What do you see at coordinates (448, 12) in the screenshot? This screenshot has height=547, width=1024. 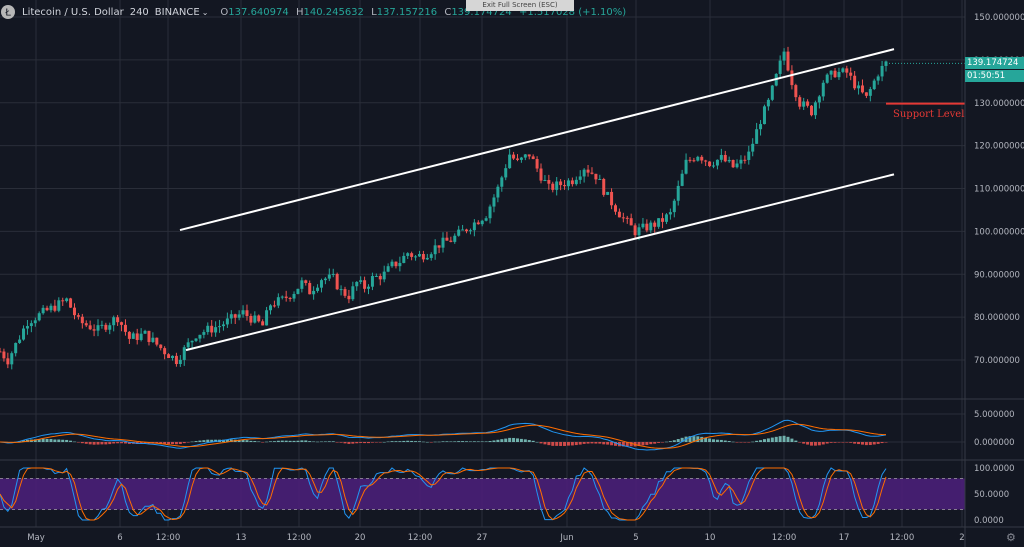 I see `close-label: C` at bounding box center [448, 12].